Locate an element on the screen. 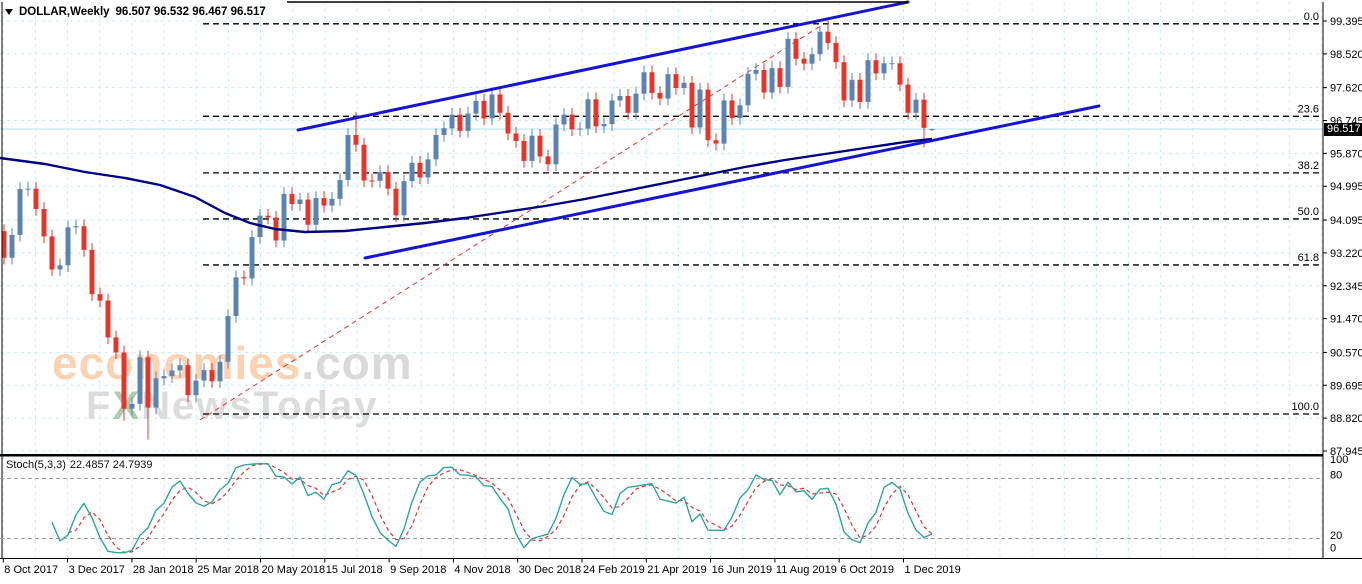 The width and height of the screenshot is (1362, 584). date-axis-label: 21 Apr 2019 is located at coordinates (676, 570).